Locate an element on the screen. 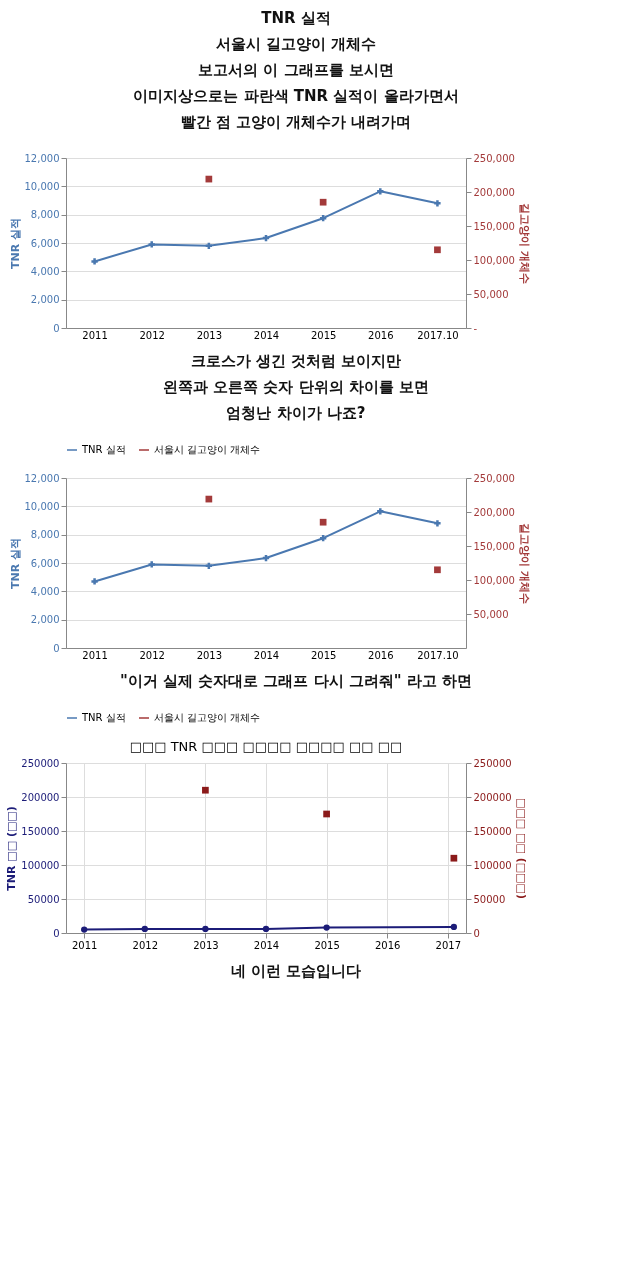 This screenshot has height=1280, width=640. y-tick-label: 50000 is located at coordinates (43, 899).